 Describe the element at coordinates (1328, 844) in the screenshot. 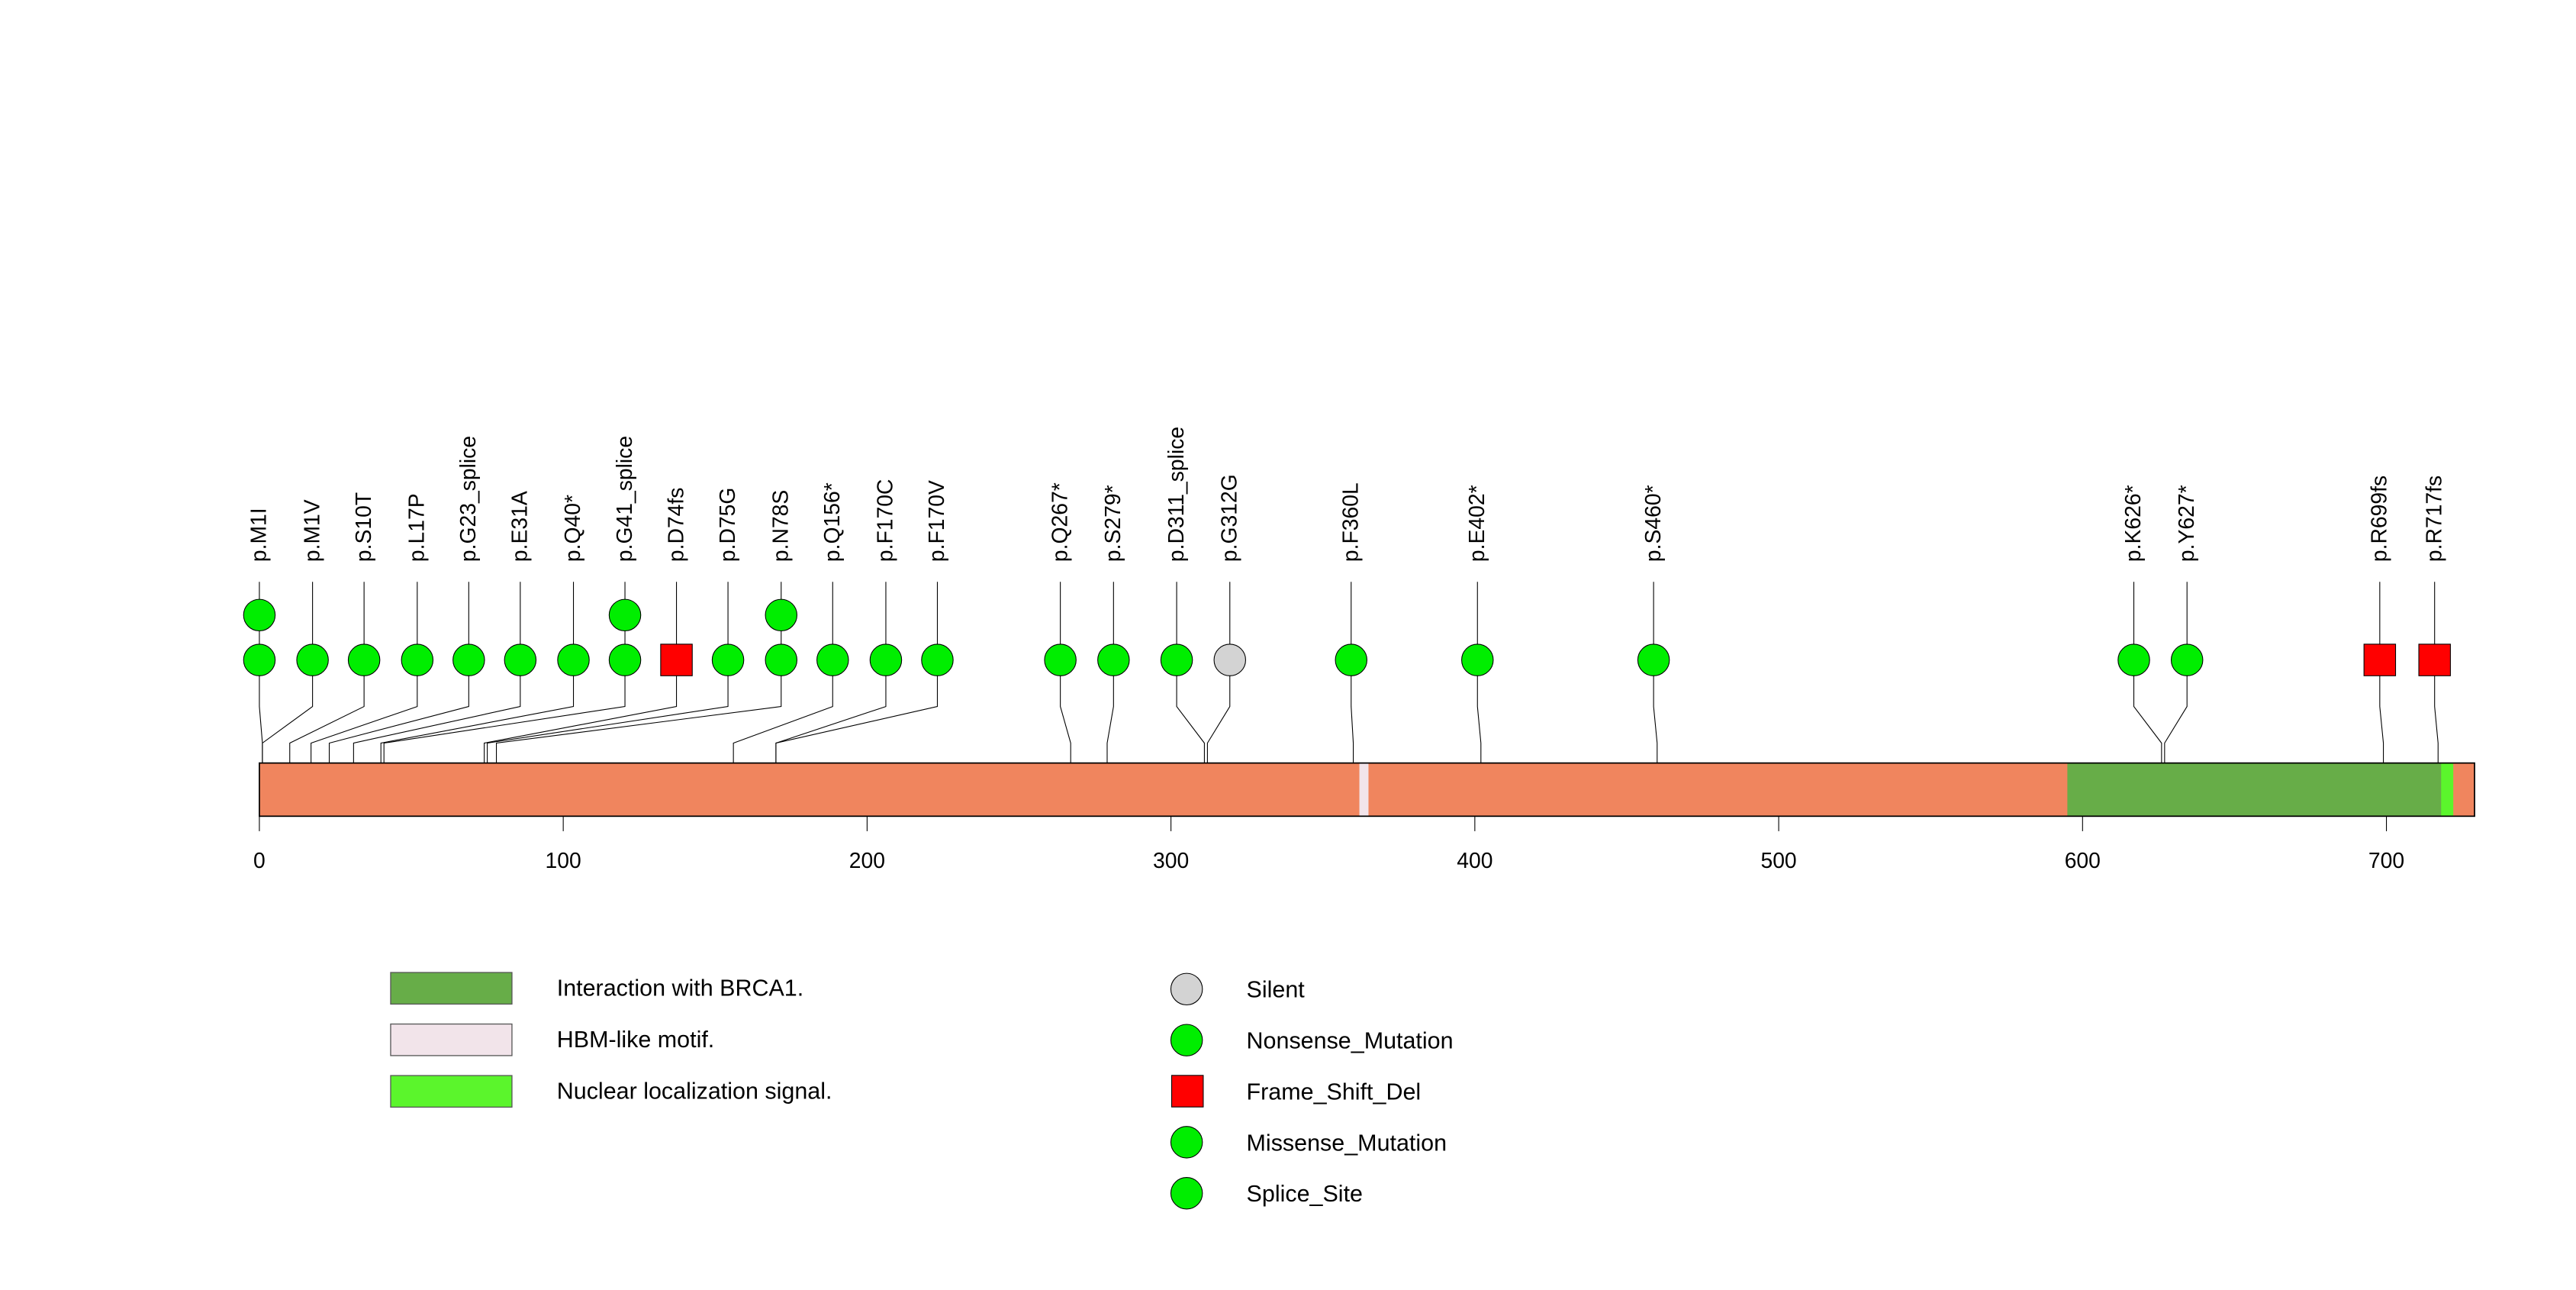

I see `x-axis: 0 100 200 300 400 500 600 700` at that location.